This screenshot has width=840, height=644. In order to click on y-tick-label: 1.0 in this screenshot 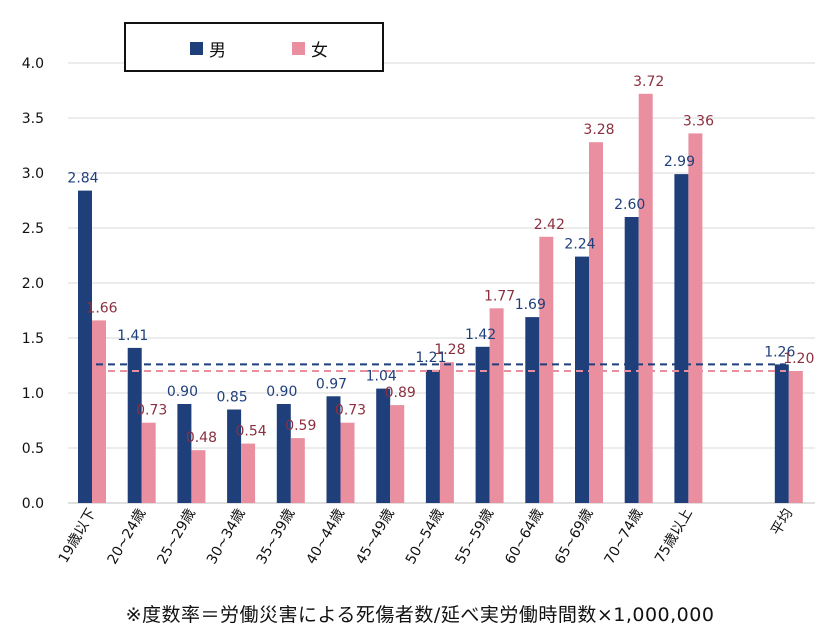, I will do `click(33, 394)`.